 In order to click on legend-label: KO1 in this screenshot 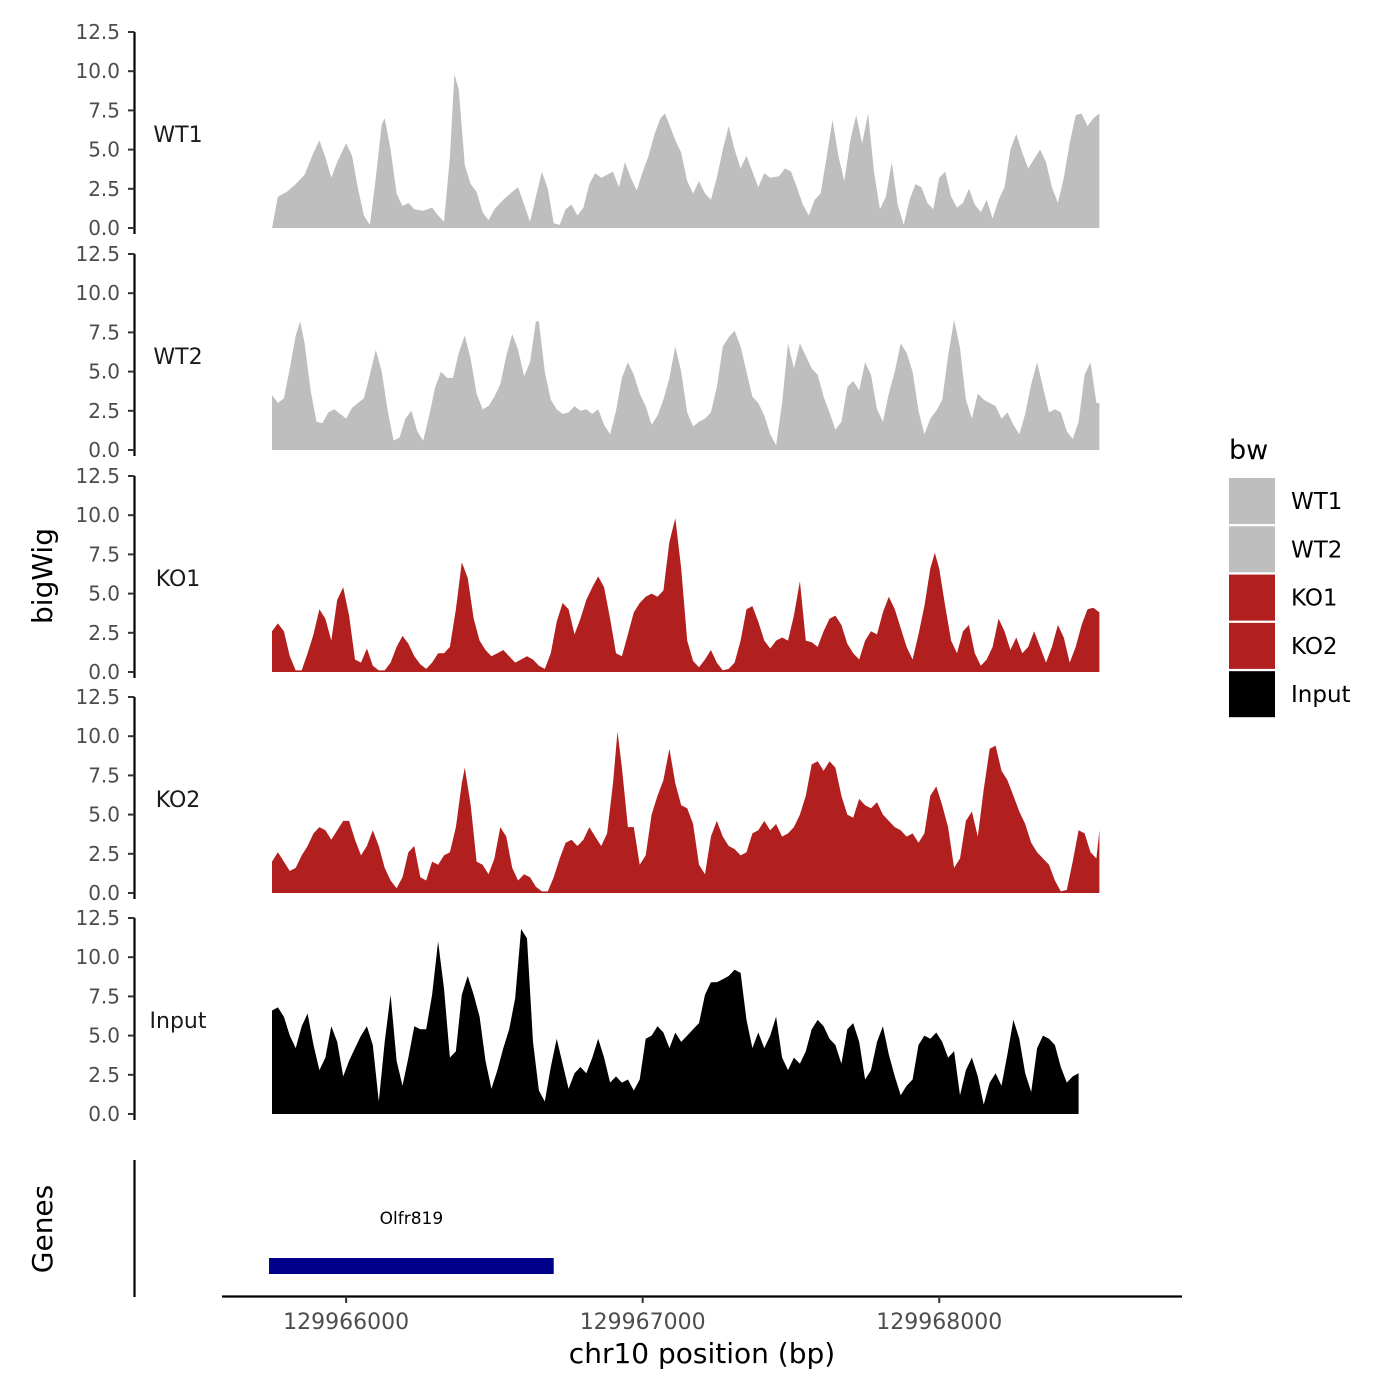, I will do `click(1314, 599)`.